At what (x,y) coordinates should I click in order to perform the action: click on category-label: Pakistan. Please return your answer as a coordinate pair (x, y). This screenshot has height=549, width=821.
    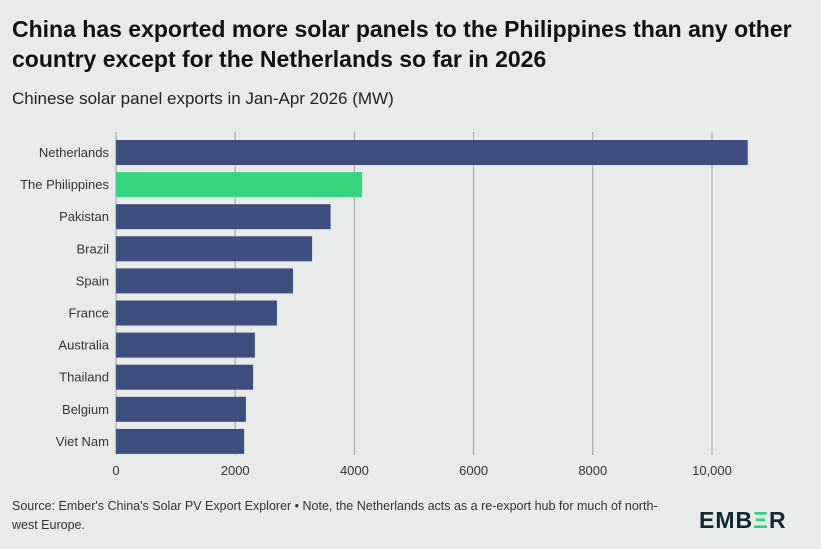
    Looking at the image, I should click on (84, 216).